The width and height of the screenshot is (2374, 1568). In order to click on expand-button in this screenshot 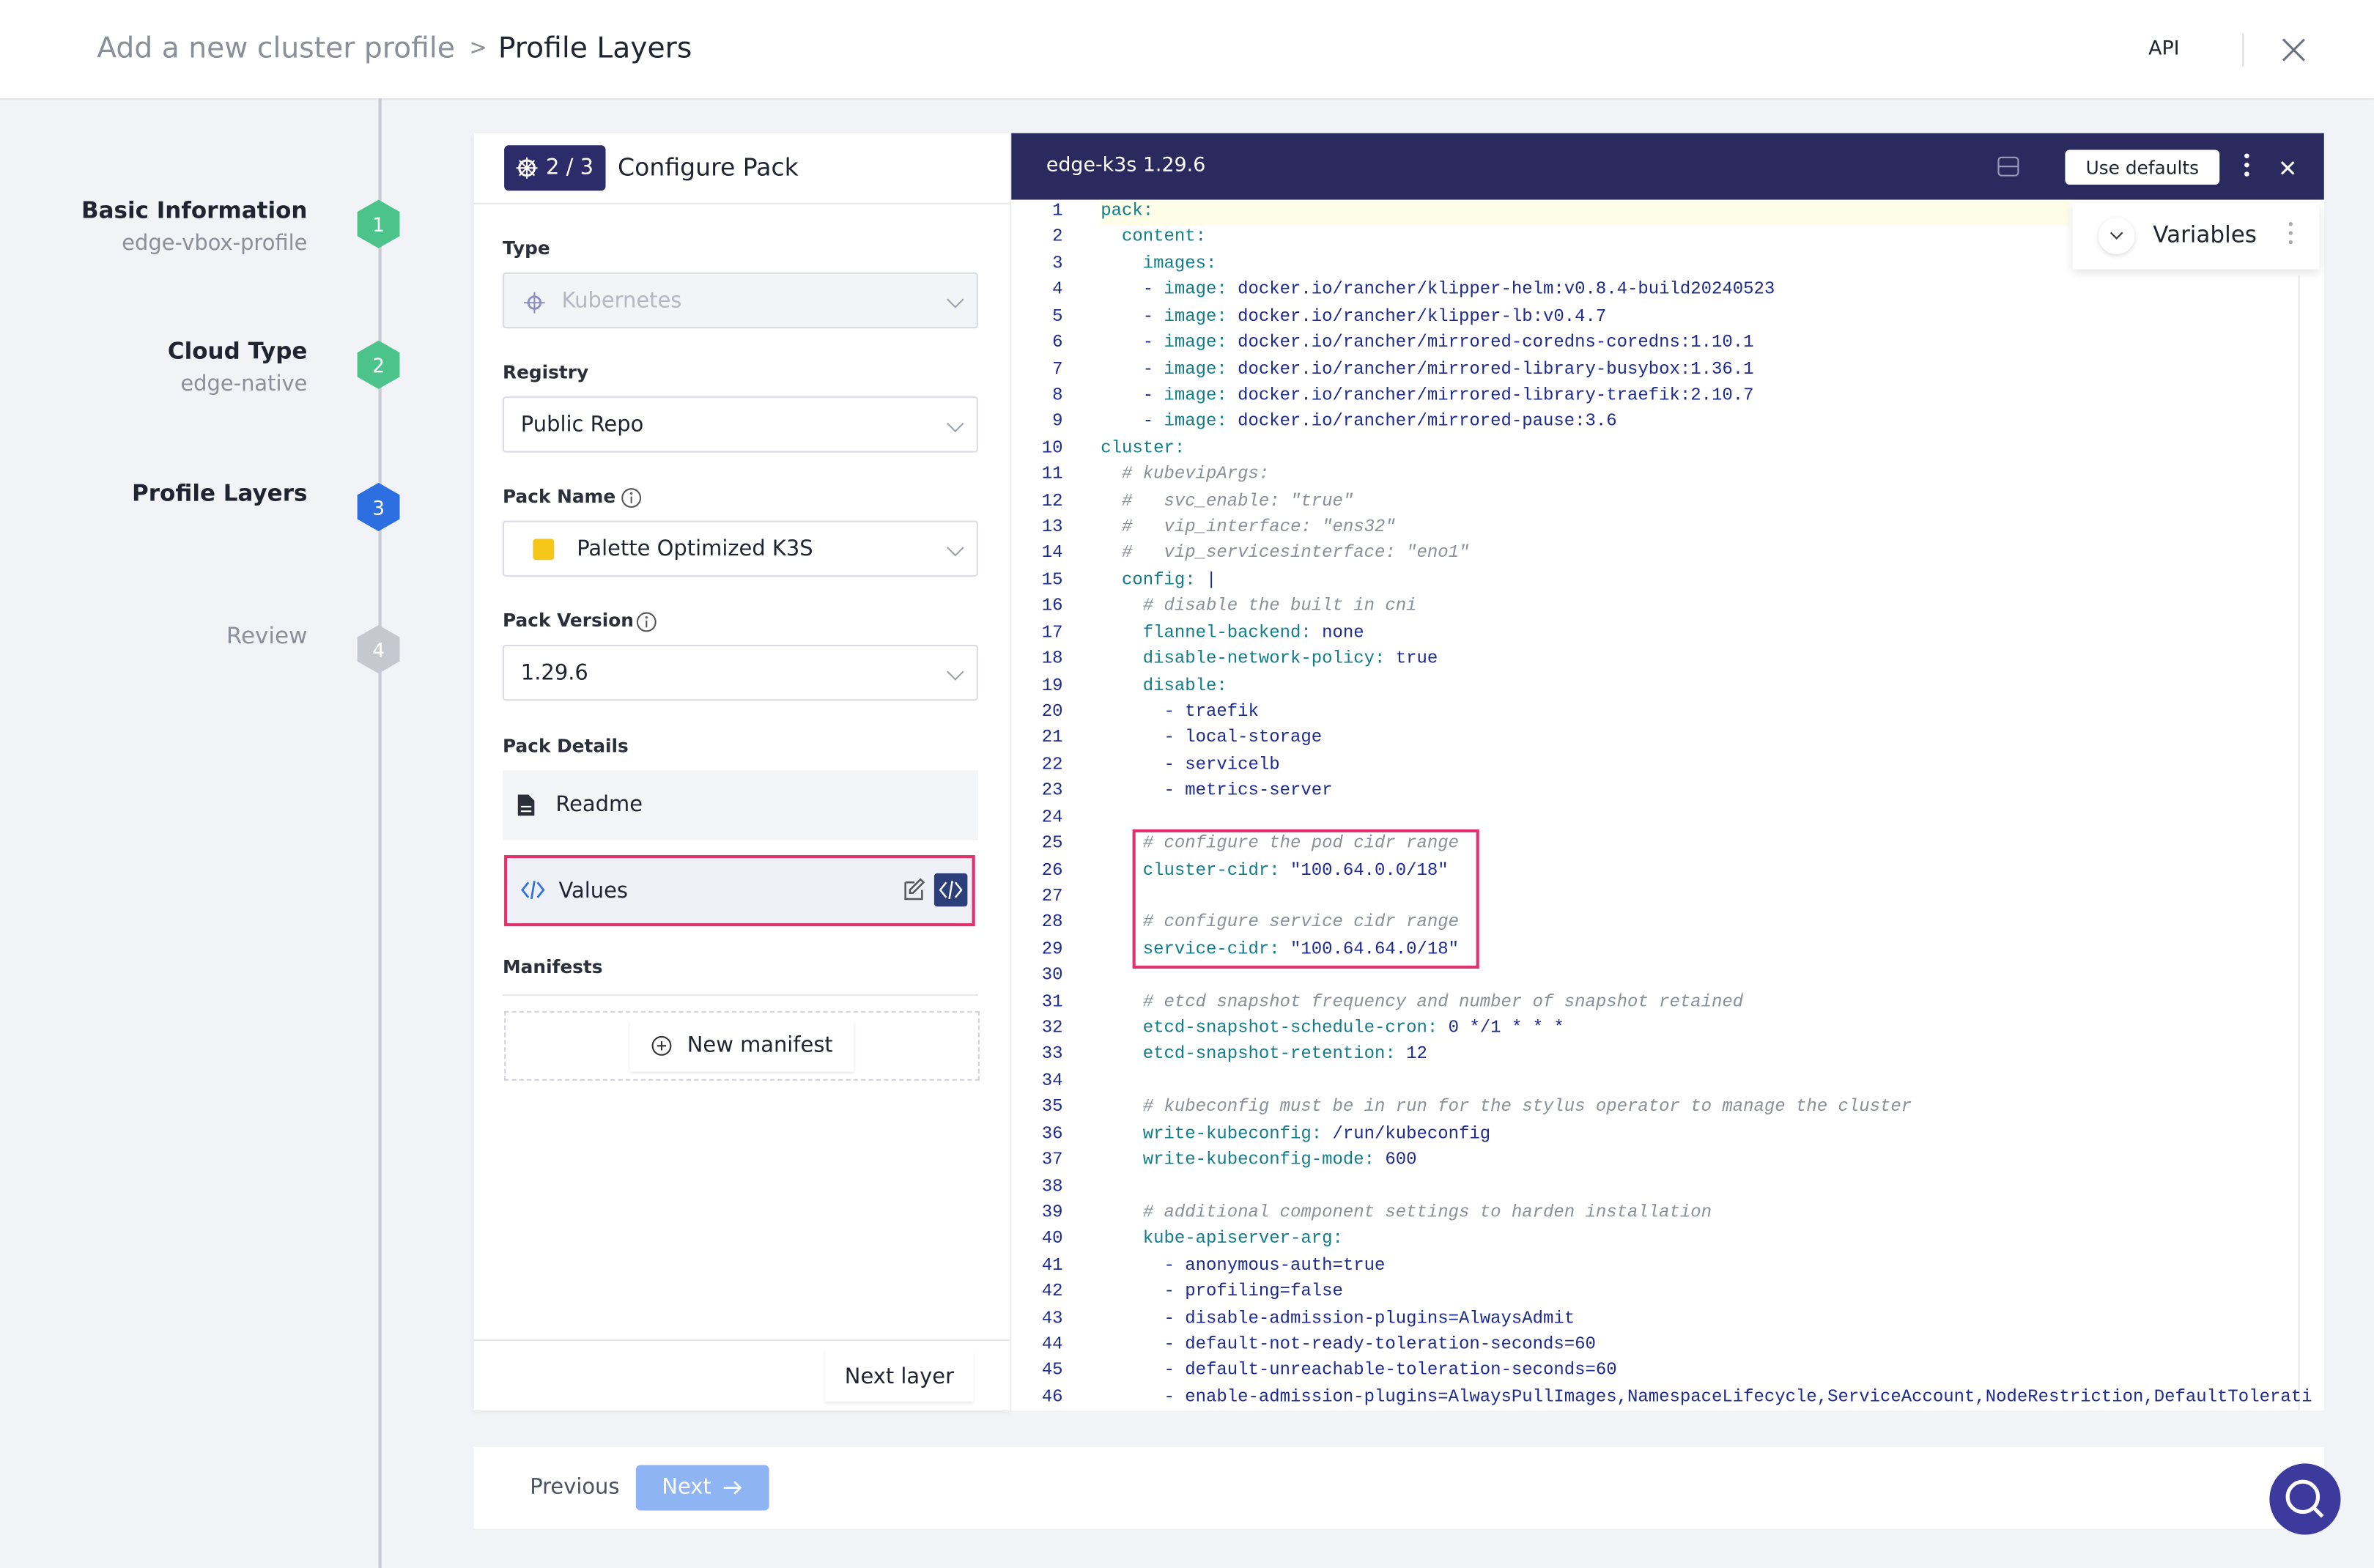, I will do `click(2008, 167)`.